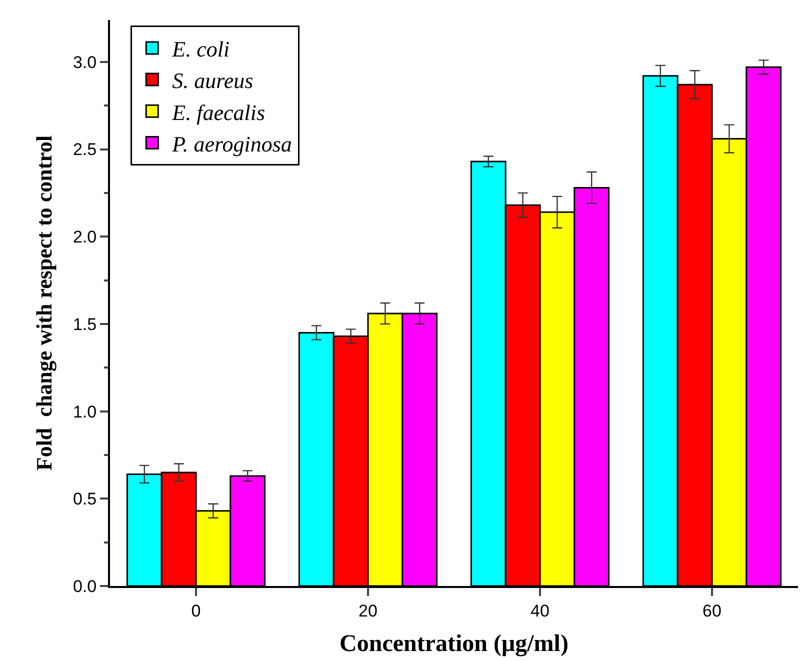 Image resolution: width=800 pixels, height=661 pixels. Describe the element at coordinates (213, 81) in the screenshot. I see `legend-label: S. aureus` at that location.